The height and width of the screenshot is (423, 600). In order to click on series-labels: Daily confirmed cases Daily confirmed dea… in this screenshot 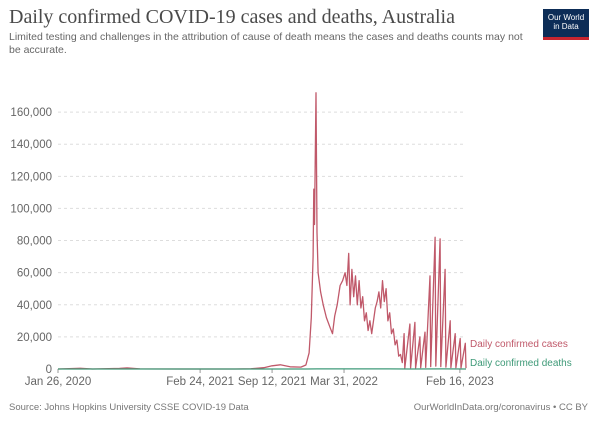, I will do `click(521, 354)`.